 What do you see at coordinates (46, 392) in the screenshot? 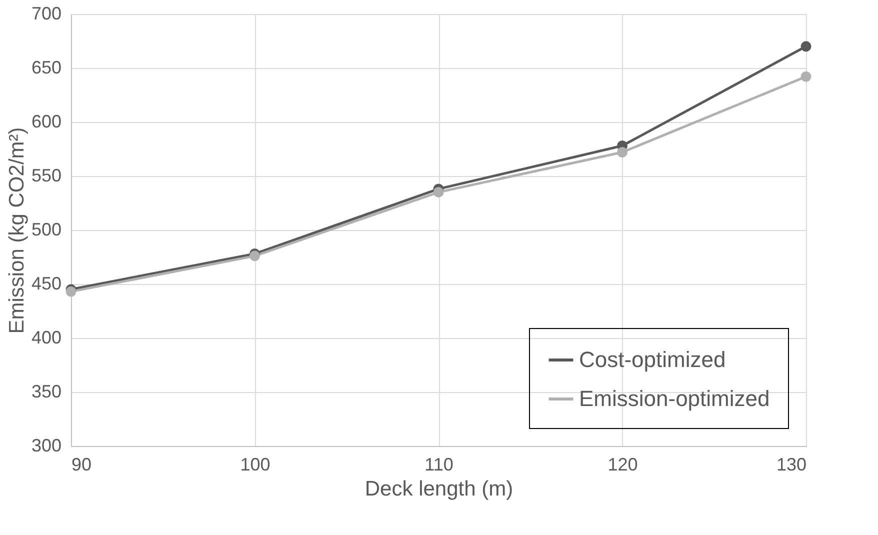
I see `y-tick-label: 350` at bounding box center [46, 392].